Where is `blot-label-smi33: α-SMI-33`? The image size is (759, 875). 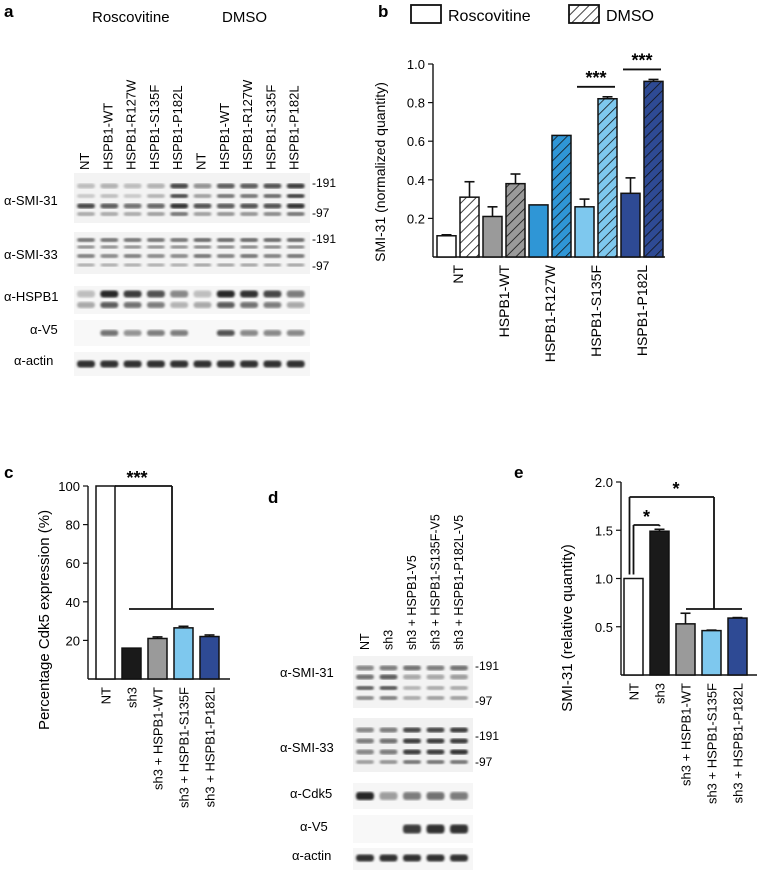 blot-label-smi33: α-SMI-33 is located at coordinates (307, 747).